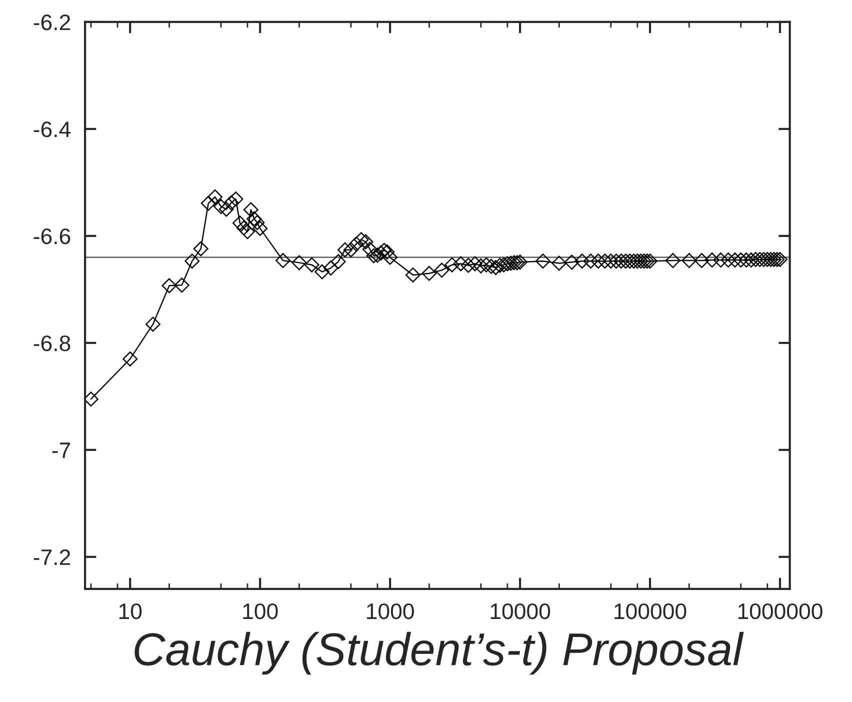 The width and height of the screenshot is (852, 702). I want to click on y-tick-label: -6.6, so click(52, 236).